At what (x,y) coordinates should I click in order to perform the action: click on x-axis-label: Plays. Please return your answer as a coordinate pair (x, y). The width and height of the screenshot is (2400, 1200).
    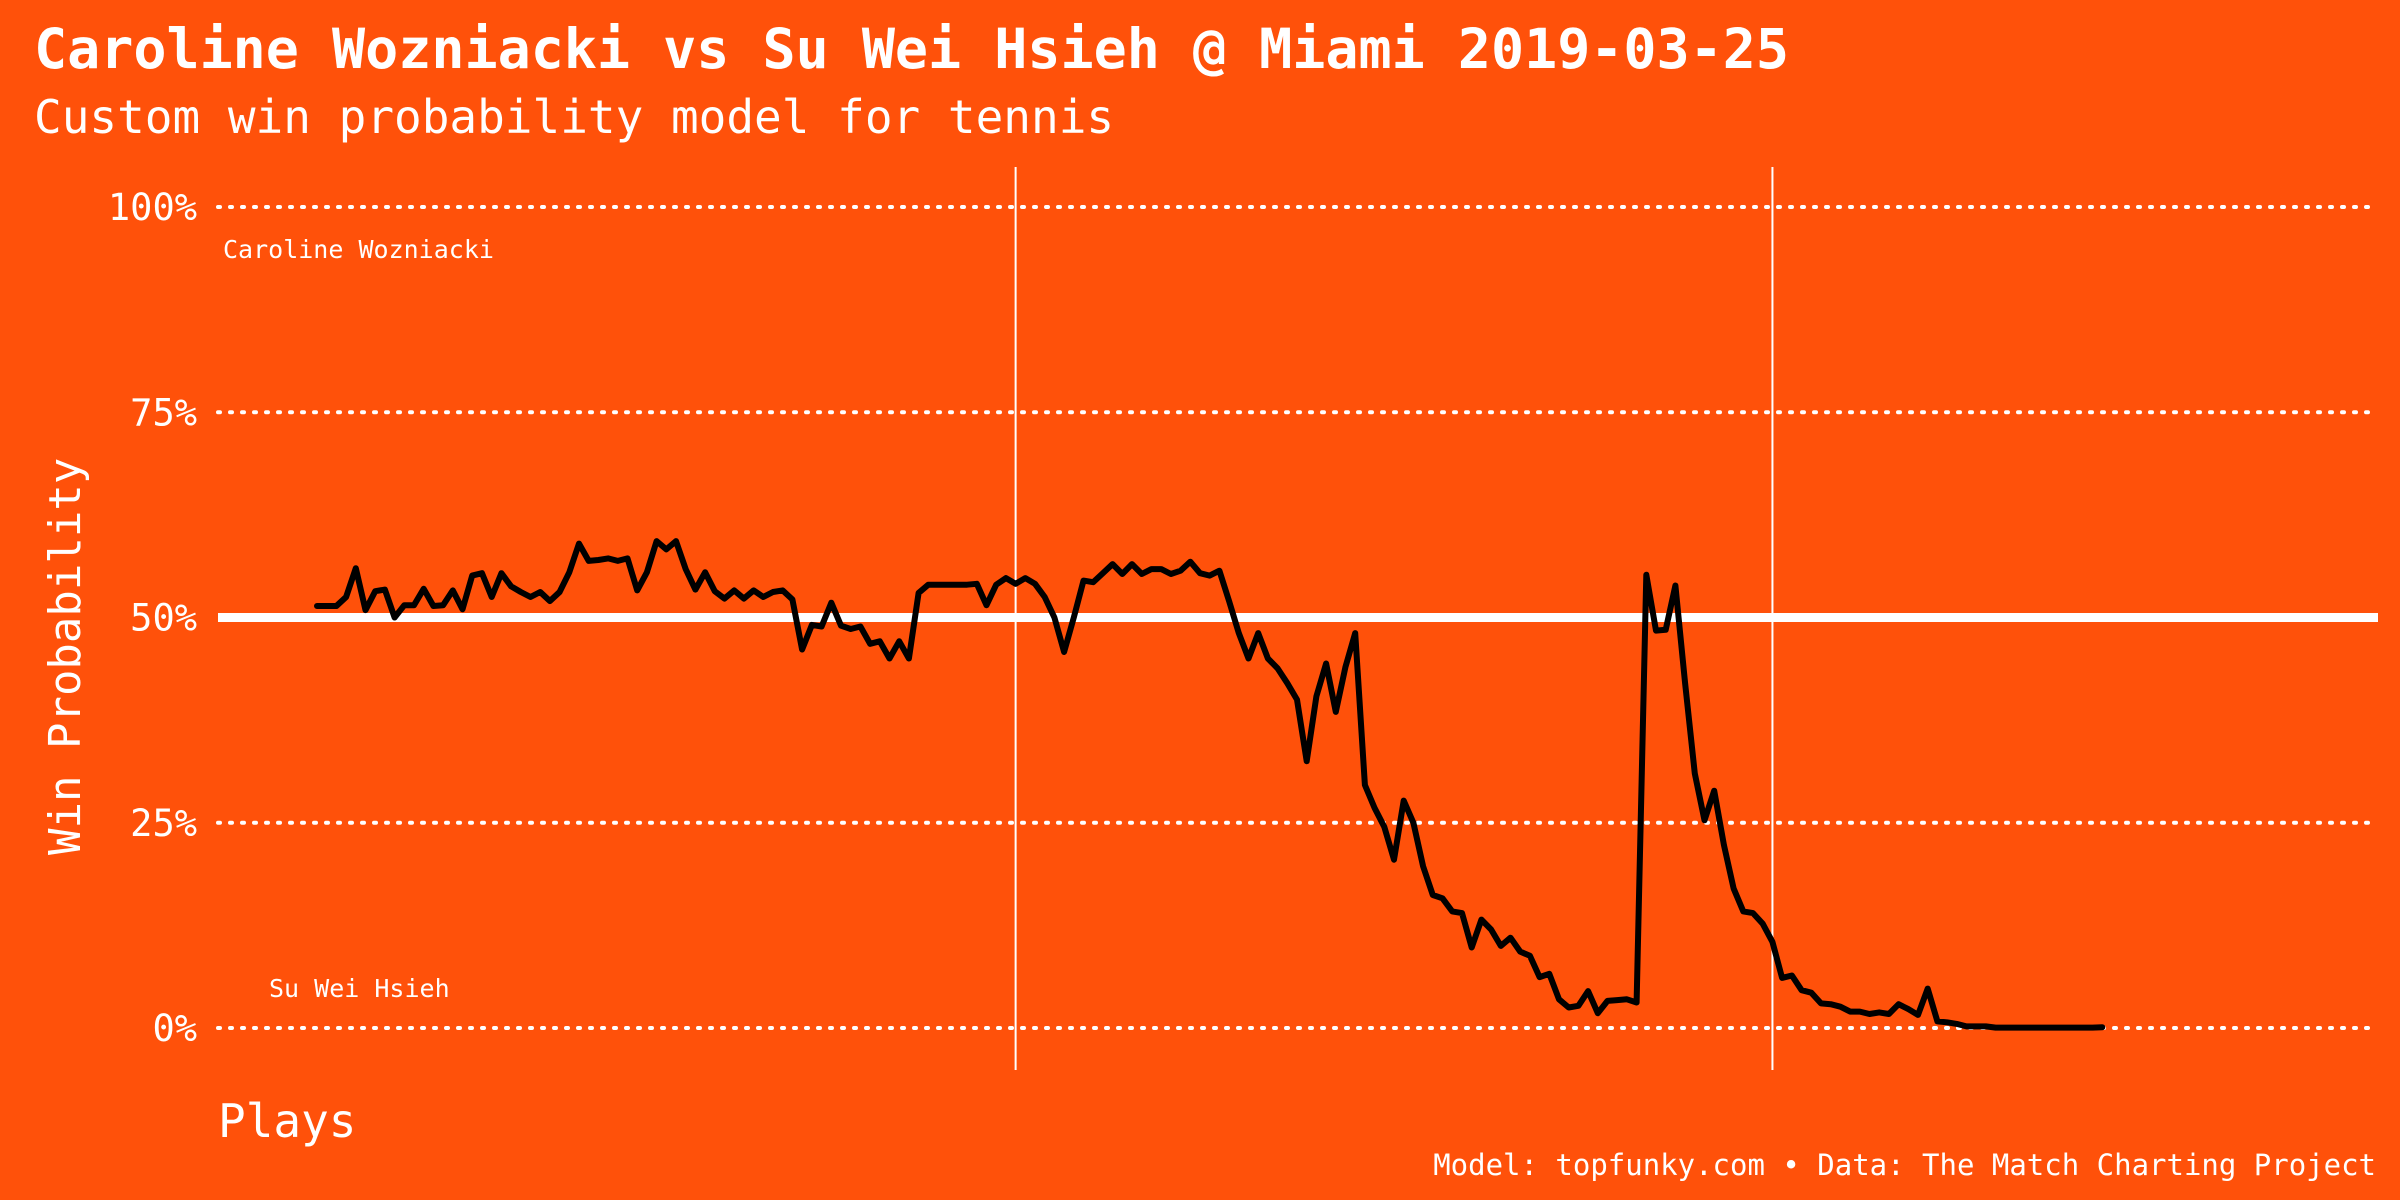
    Looking at the image, I should click on (287, 1121).